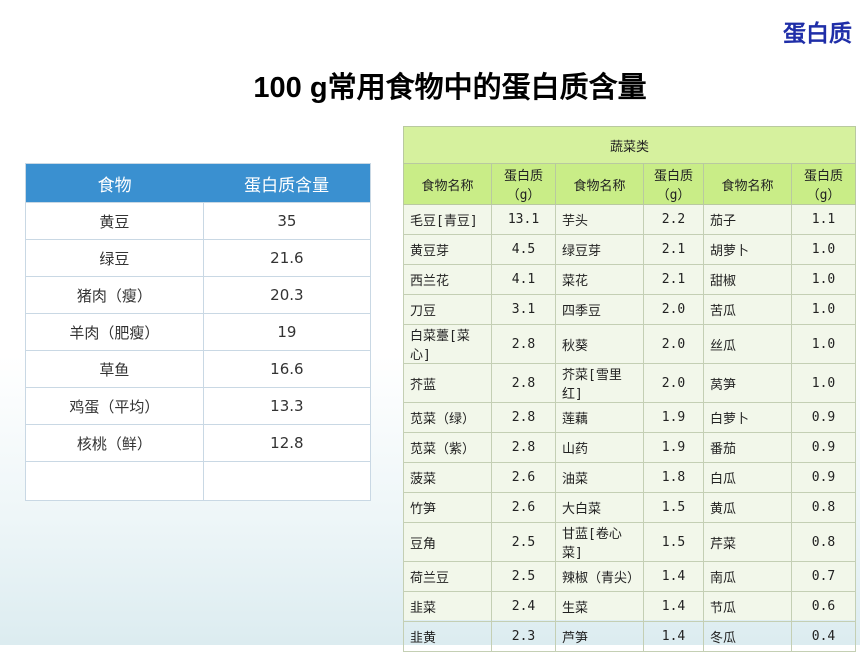  I want to click on food-name-cell: 苦瓜, so click(747, 309).